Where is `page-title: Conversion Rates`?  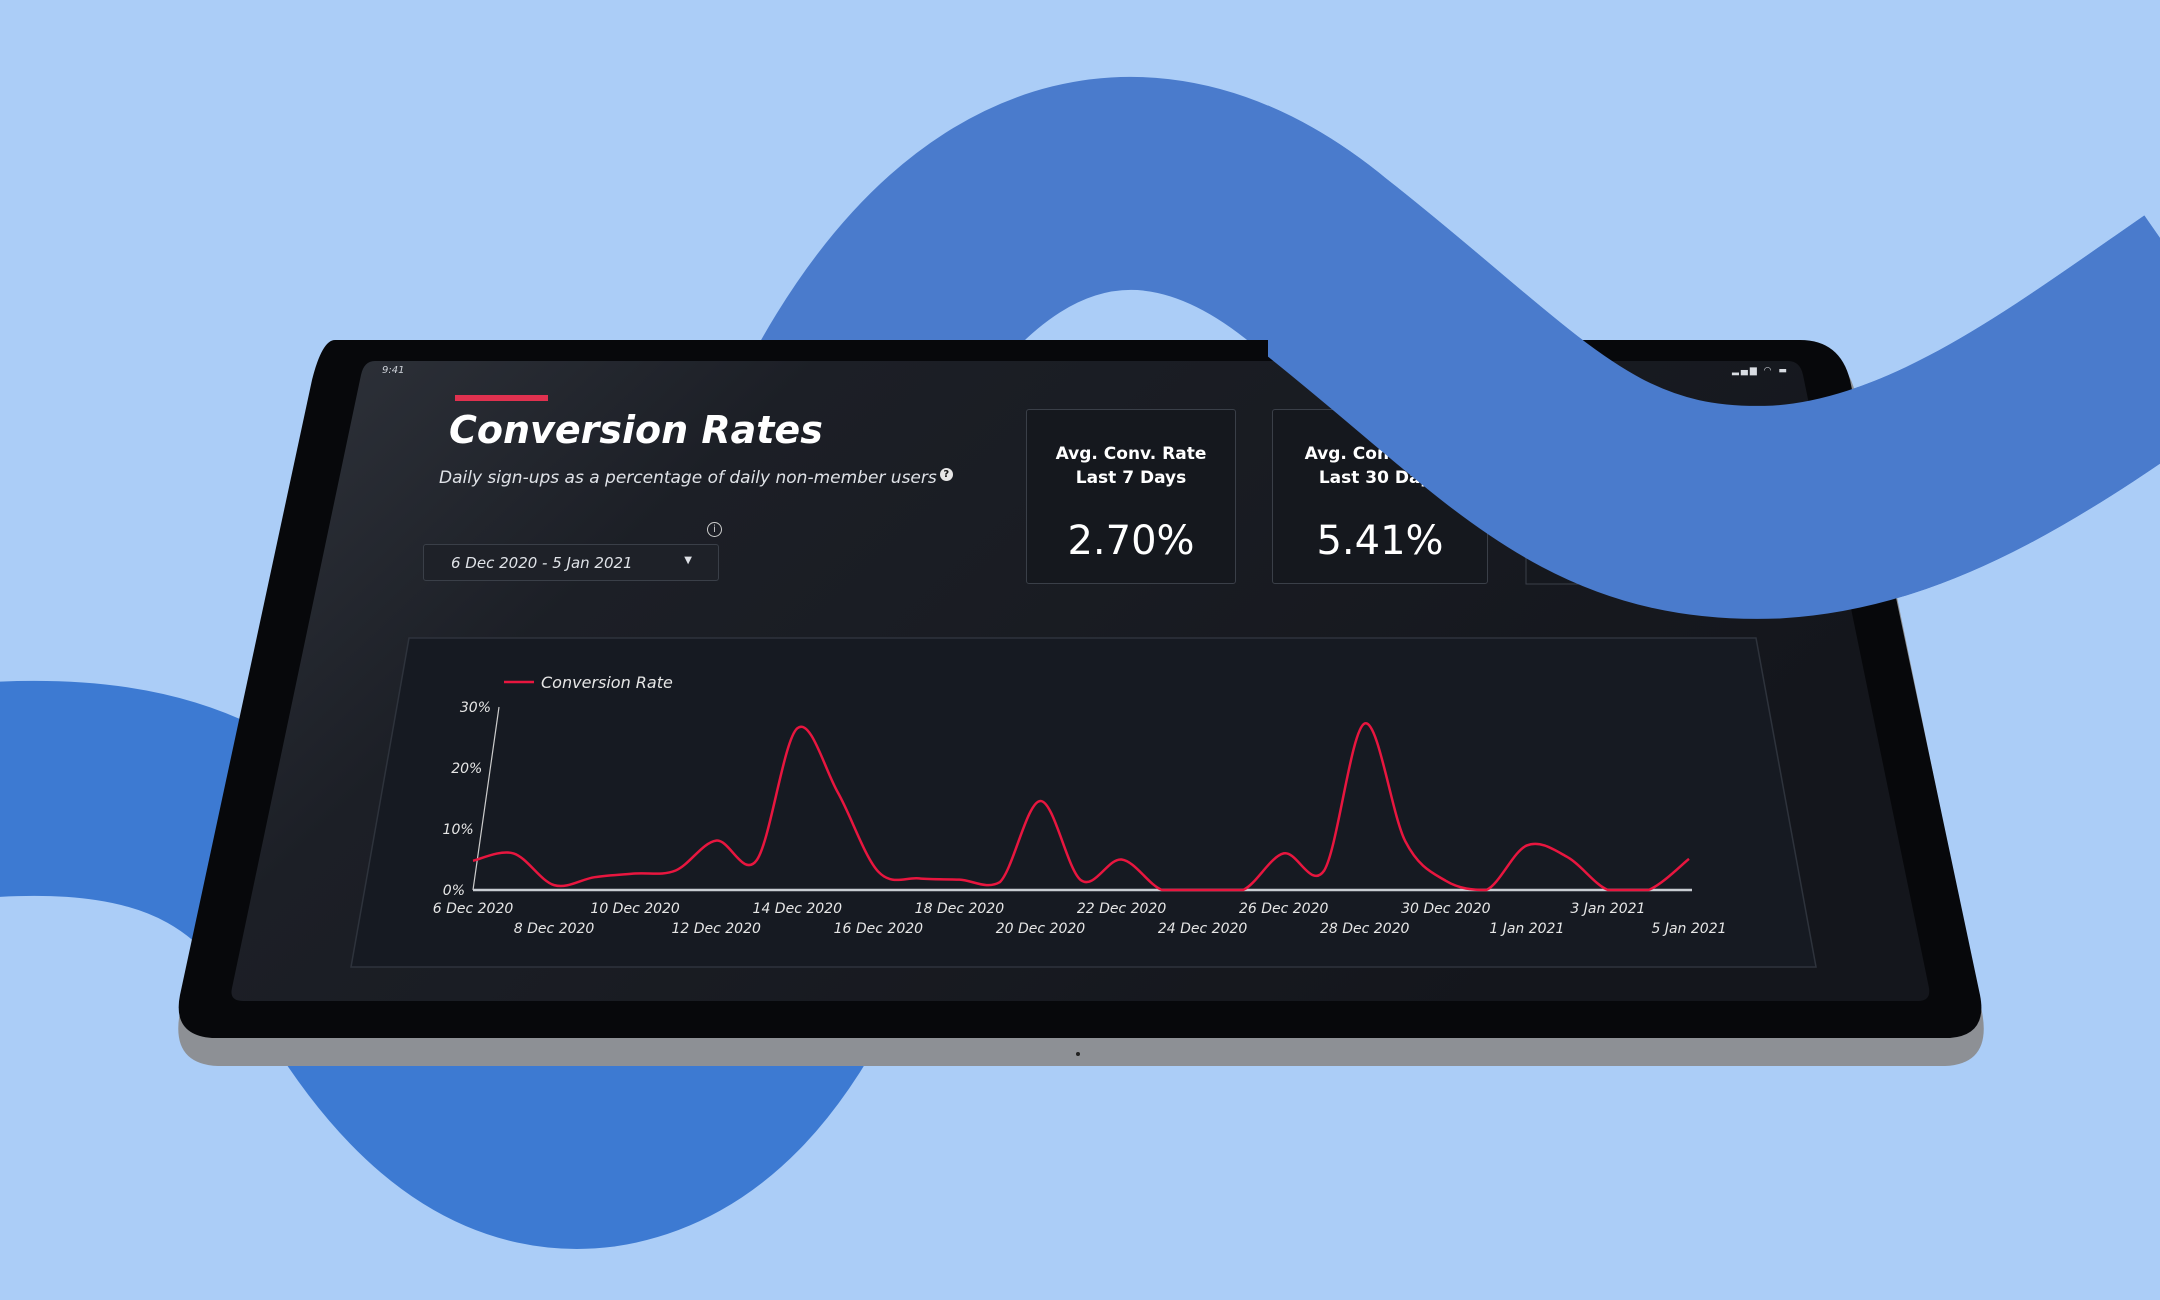 page-title: Conversion Rates is located at coordinates (636, 430).